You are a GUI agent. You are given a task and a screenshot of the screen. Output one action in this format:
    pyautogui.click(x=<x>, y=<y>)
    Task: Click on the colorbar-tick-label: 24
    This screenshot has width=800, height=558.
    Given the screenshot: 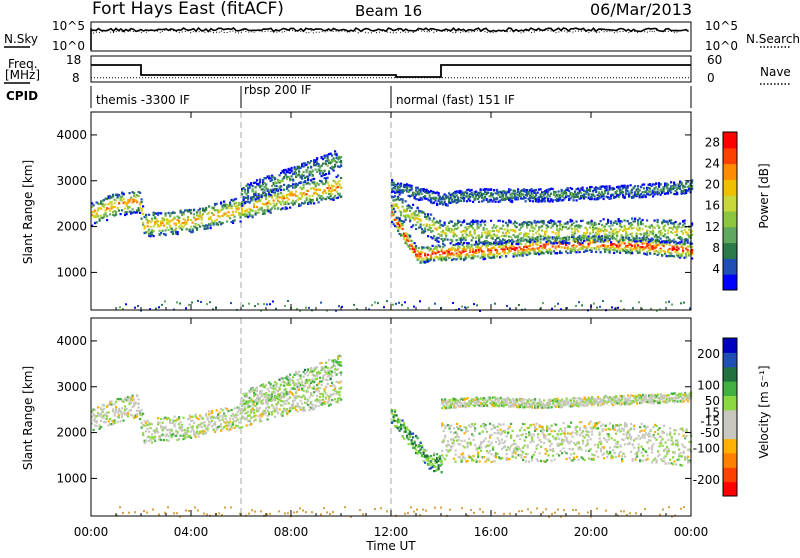 What is the action you would take?
    pyautogui.click(x=712, y=164)
    